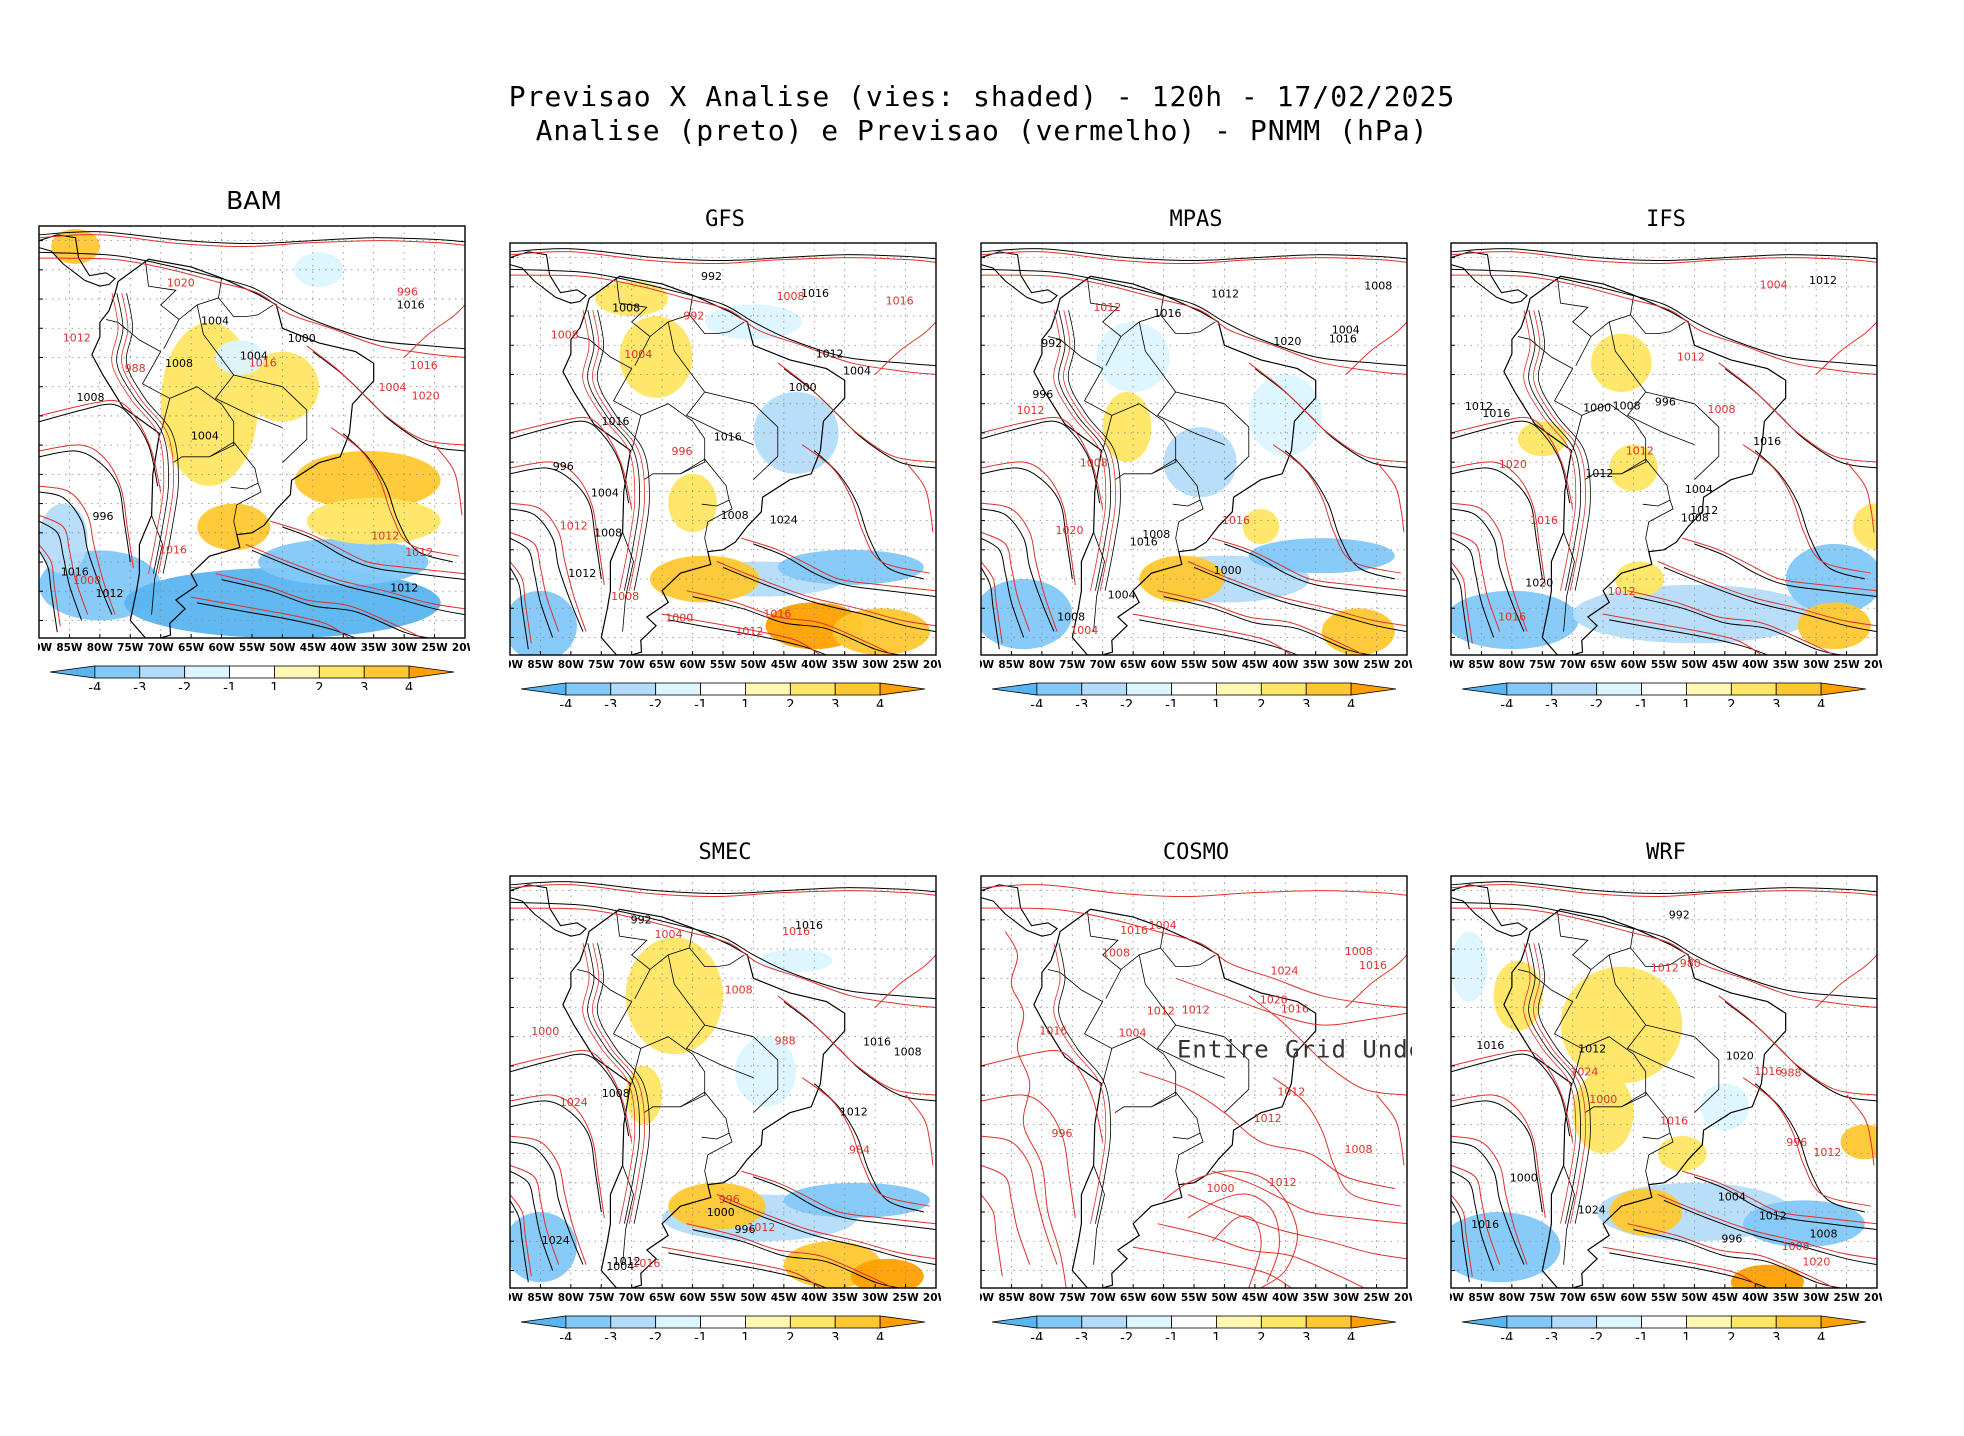 The image size is (1964, 1436). I want to click on lon-tick-label: 85W, so click(1481, 1298).